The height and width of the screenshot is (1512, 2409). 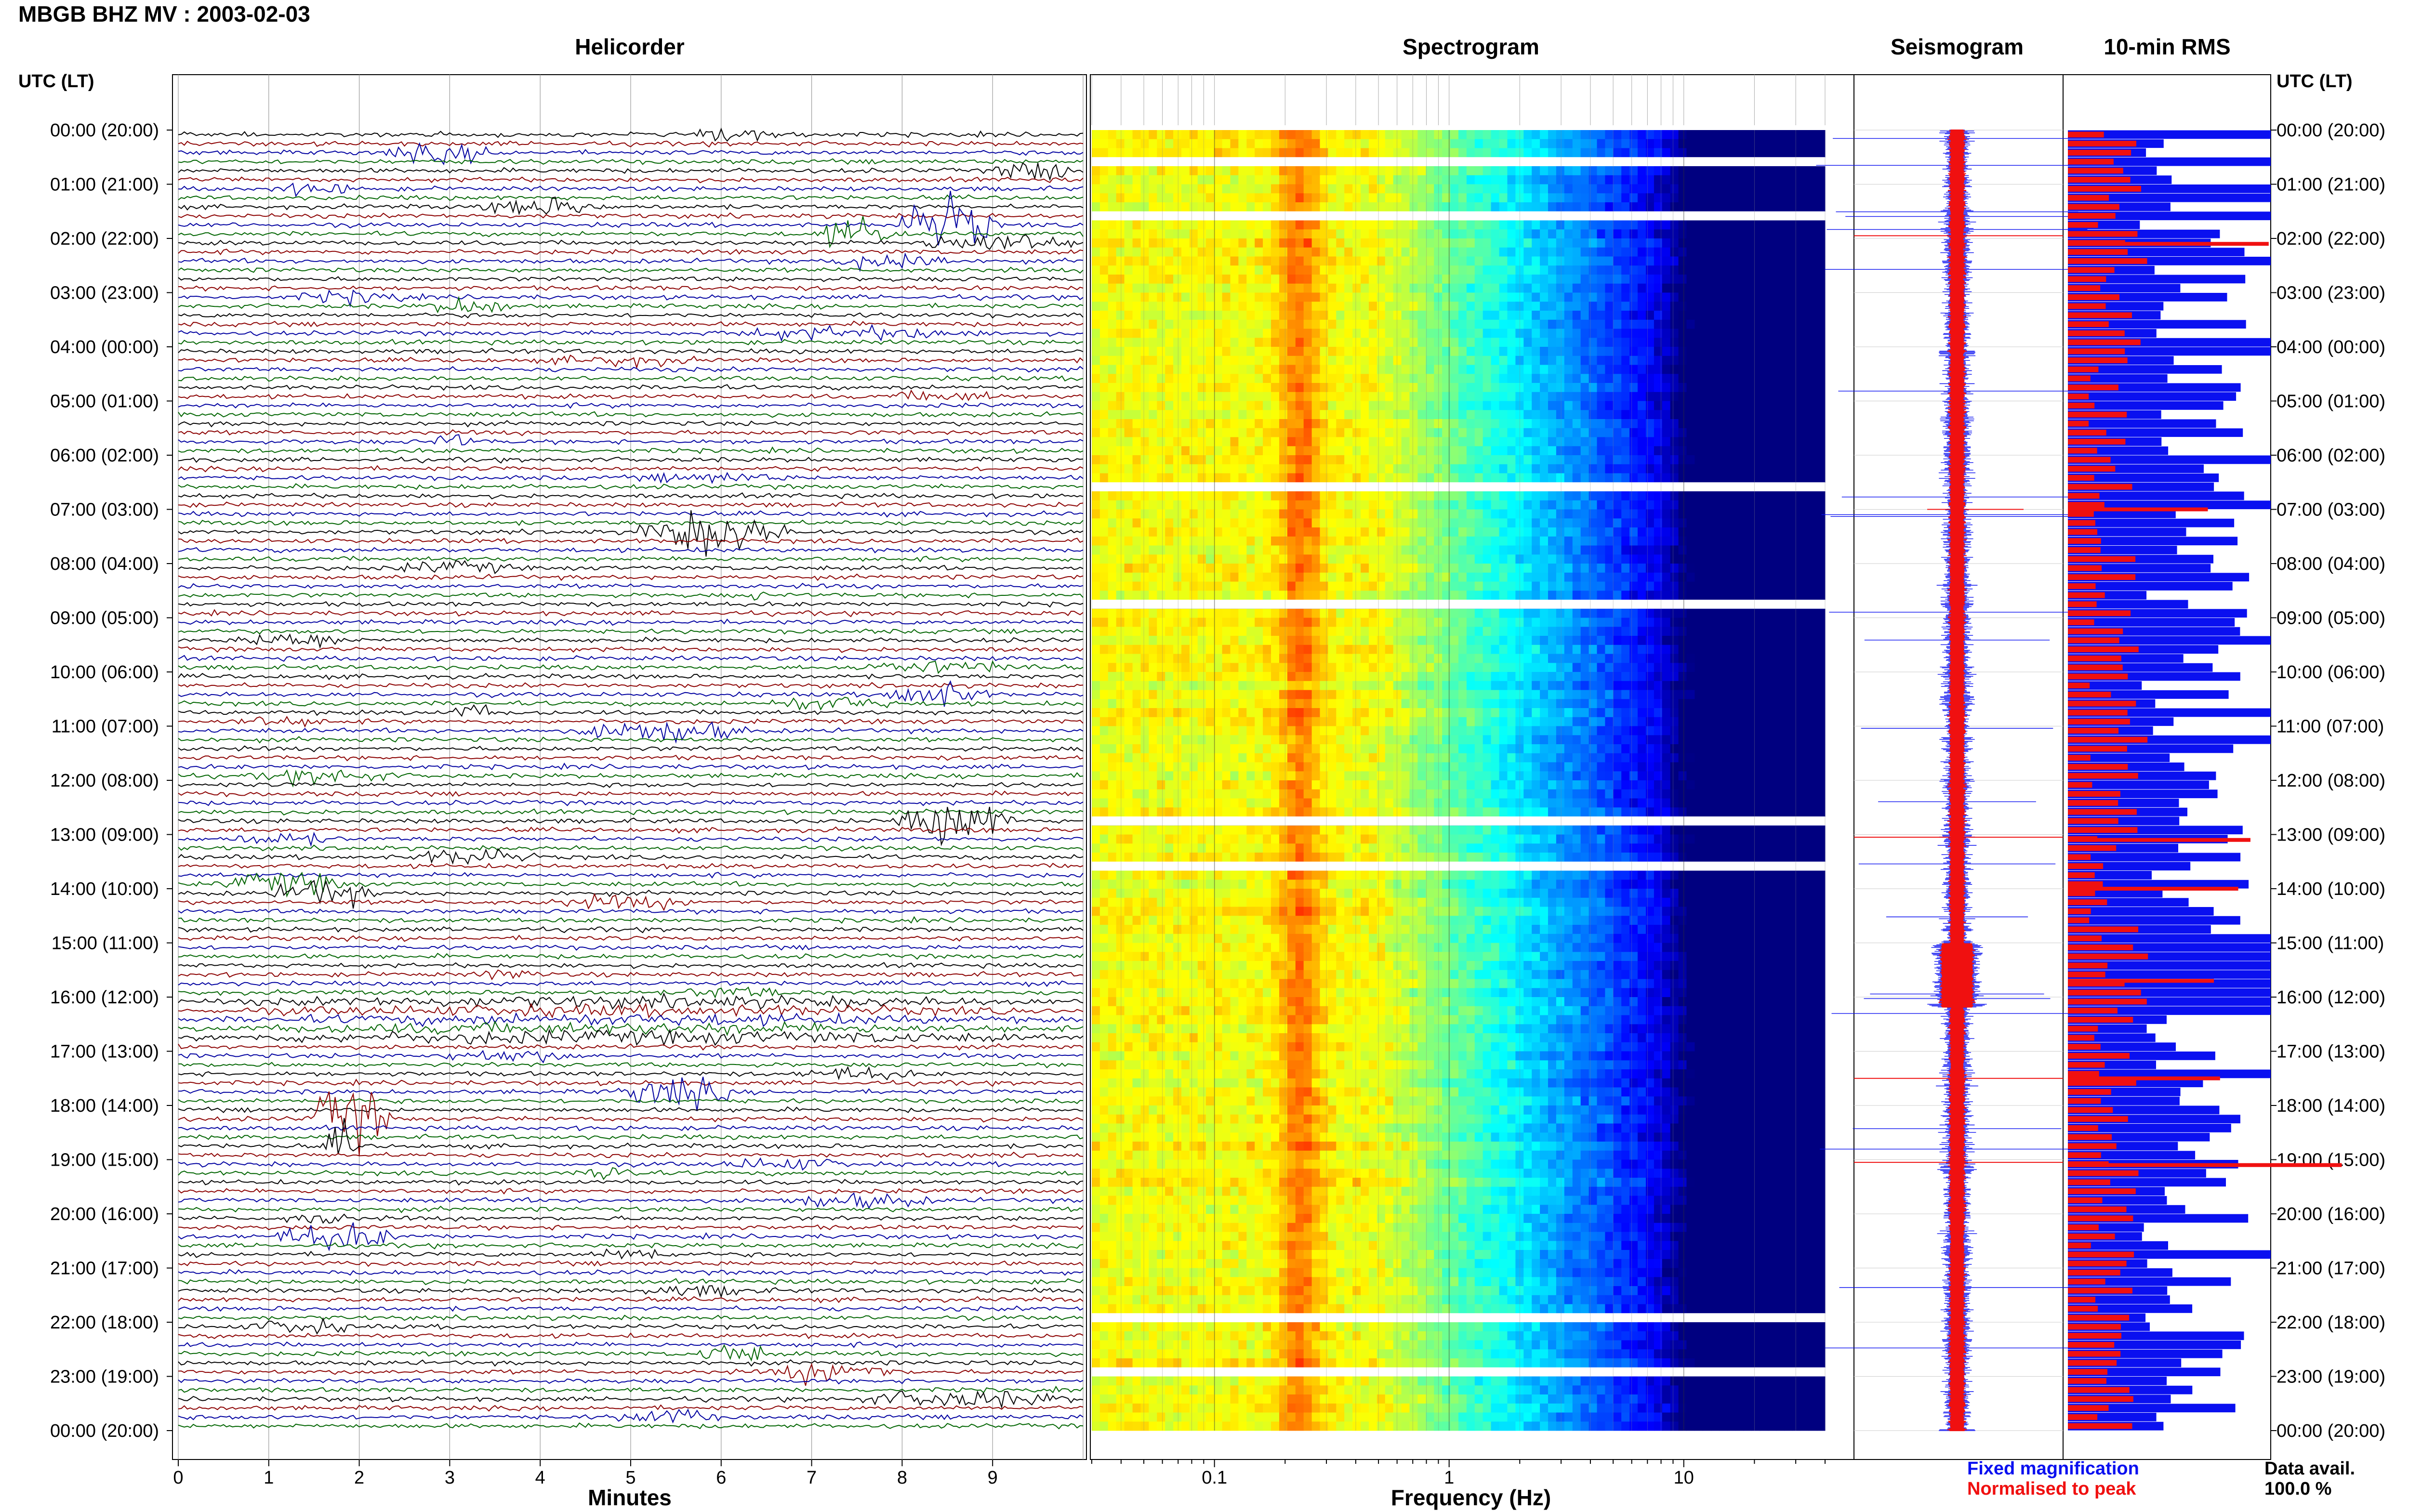 What do you see at coordinates (450, 1478) in the screenshot?
I see `minutes-tick-label: 3` at bounding box center [450, 1478].